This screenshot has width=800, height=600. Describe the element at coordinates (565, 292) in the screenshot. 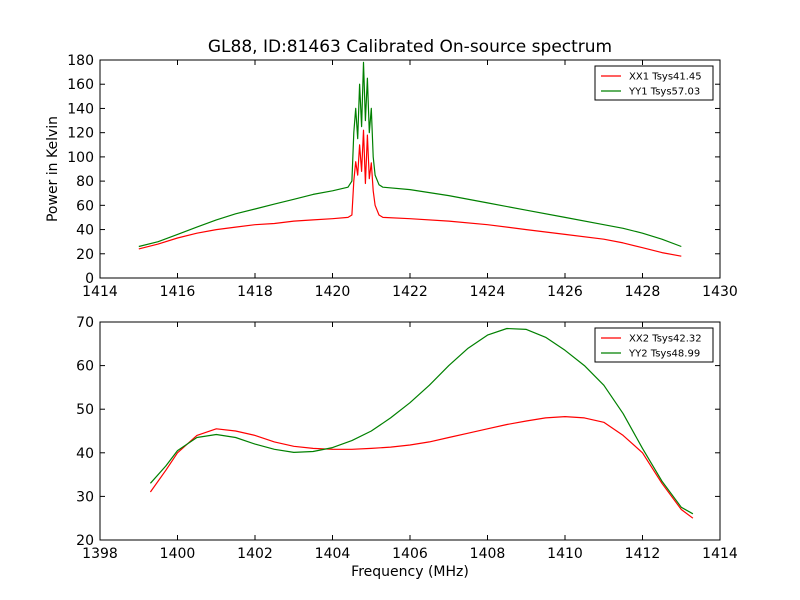

I see `x-tick-label: 1426` at that location.